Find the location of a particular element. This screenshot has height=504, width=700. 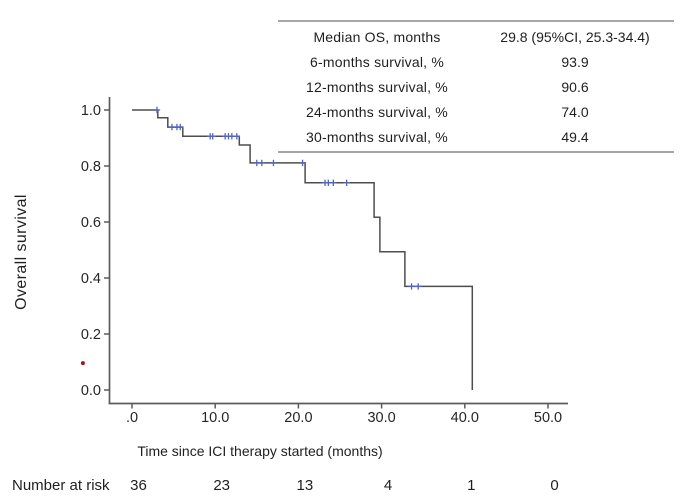

number-at-risk-label: Number at risk is located at coordinates (61, 485).